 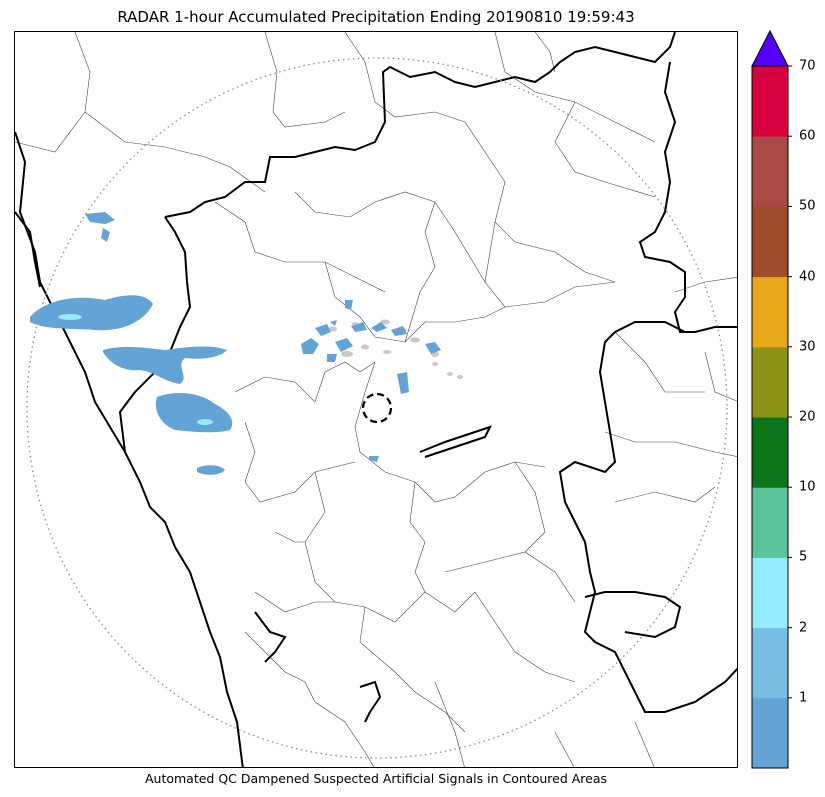 I want to click on colorbar-extend-arrow, so click(x=770, y=48).